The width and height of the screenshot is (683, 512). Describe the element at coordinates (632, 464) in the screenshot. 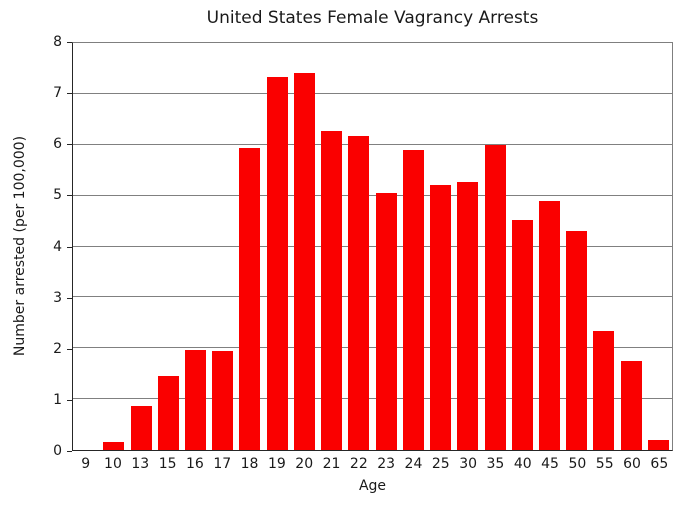

I see `x-tick-label-60: 60` at that location.